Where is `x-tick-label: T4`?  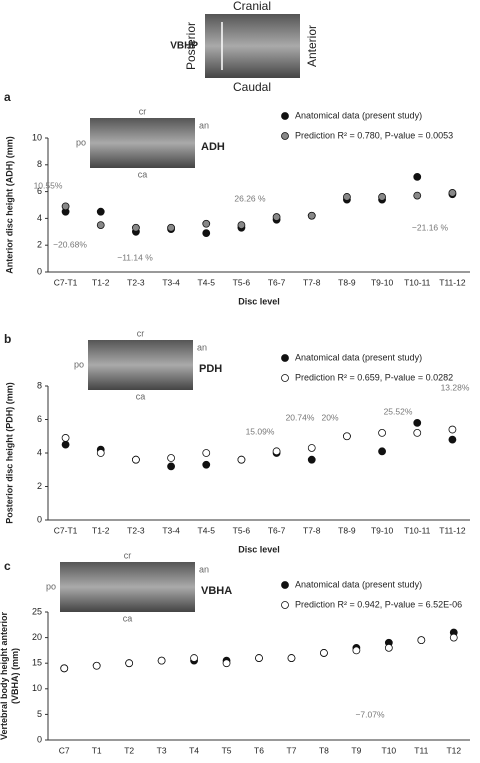 x-tick-label: T4 is located at coordinates (194, 750).